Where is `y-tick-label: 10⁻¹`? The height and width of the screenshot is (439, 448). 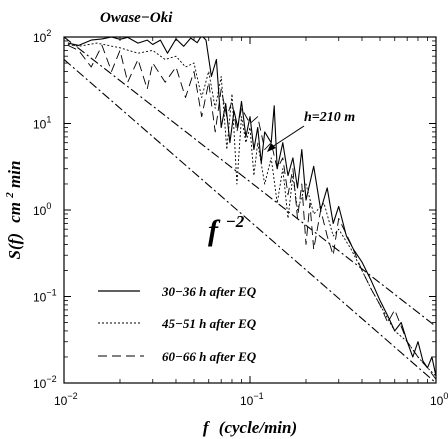
y-tick-label: 10⁻¹ is located at coordinates (45, 296).